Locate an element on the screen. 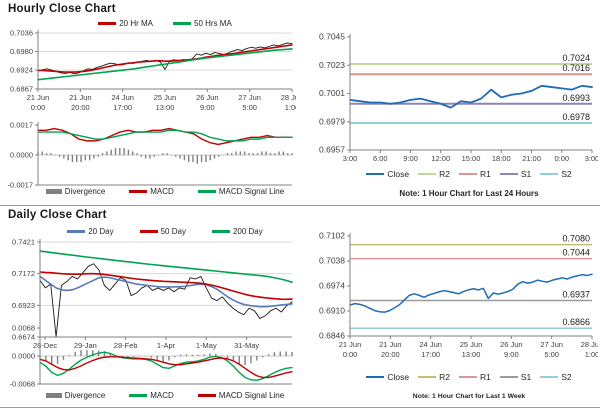 This screenshot has width=600, height=413. bar-swatch-icon is located at coordinates (53, 191).